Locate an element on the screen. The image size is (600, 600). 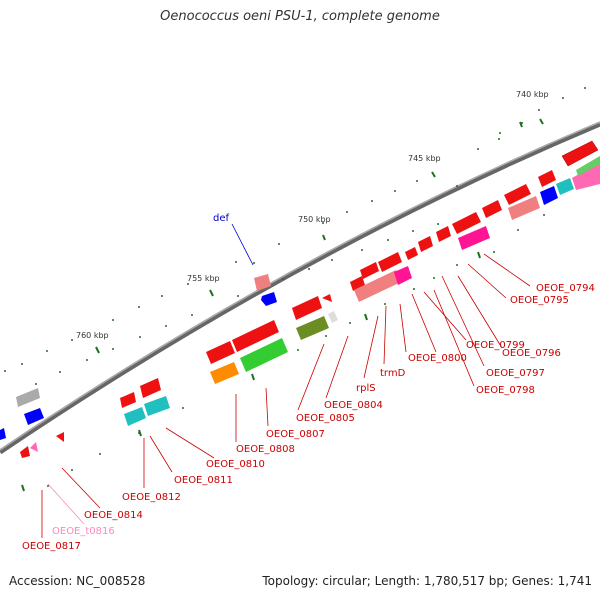
label-0799: OEOE_0799 is located at coordinates (495, 345).